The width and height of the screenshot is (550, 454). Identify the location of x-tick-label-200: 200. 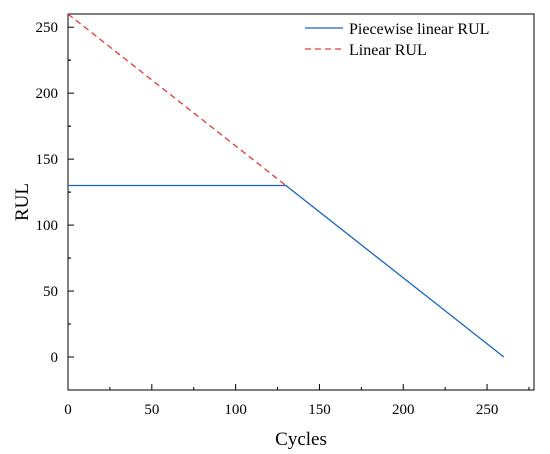
(403, 410).